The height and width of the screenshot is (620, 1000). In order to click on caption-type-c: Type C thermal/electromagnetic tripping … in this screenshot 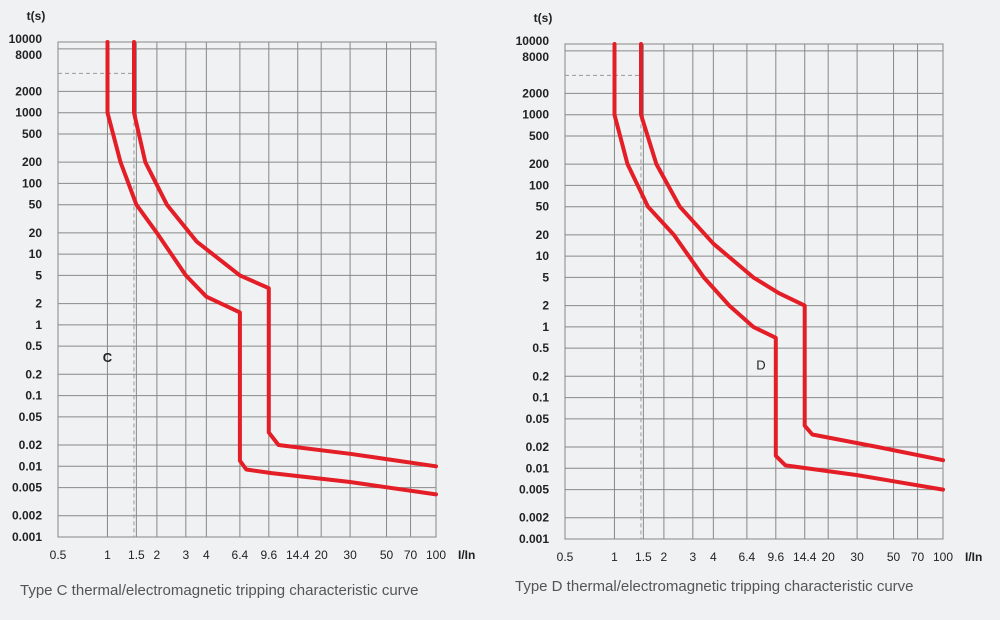, I will do `click(219, 590)`.